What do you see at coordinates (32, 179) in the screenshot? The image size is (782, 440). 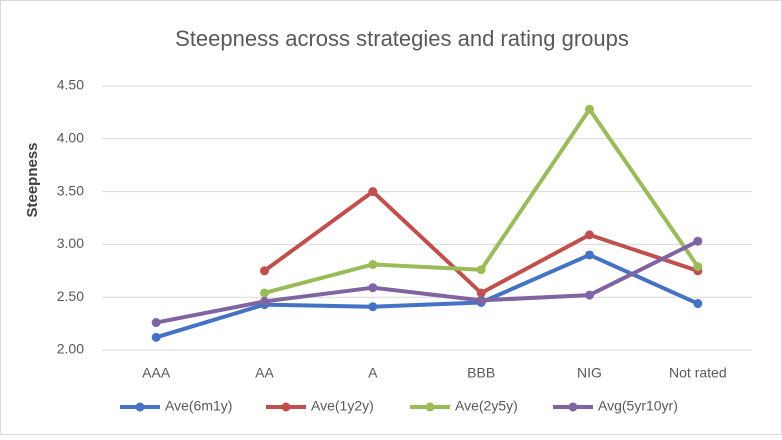 I see `y-axis-label: Steepness` at bounding box center [32, 179].